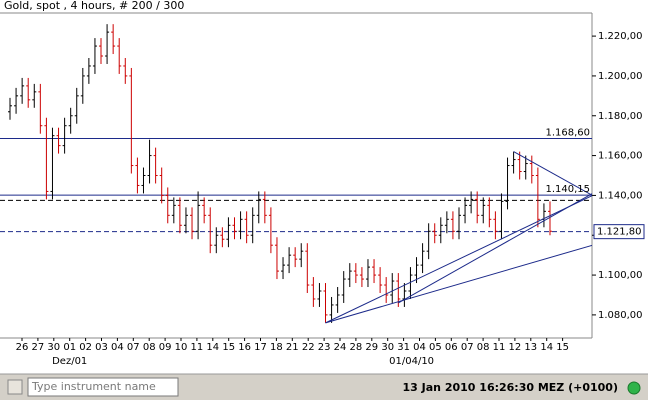  What do you see at coordinates (620, 315) in the screenshot?
I see `y-tick-label: 1.080,00` at bounding box center [620, 315].